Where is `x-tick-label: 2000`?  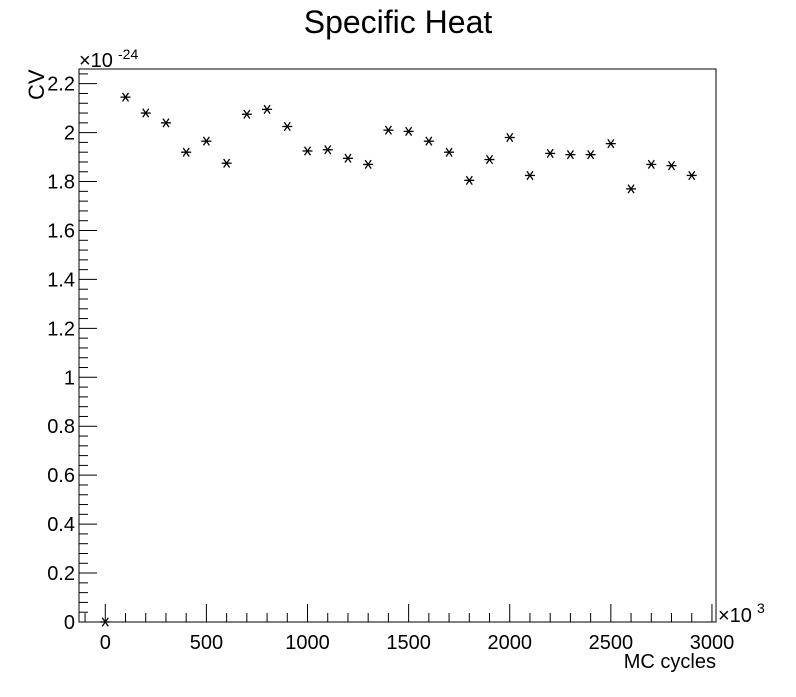 x-tick-label: 2000 is located at coordinates (509, 643).